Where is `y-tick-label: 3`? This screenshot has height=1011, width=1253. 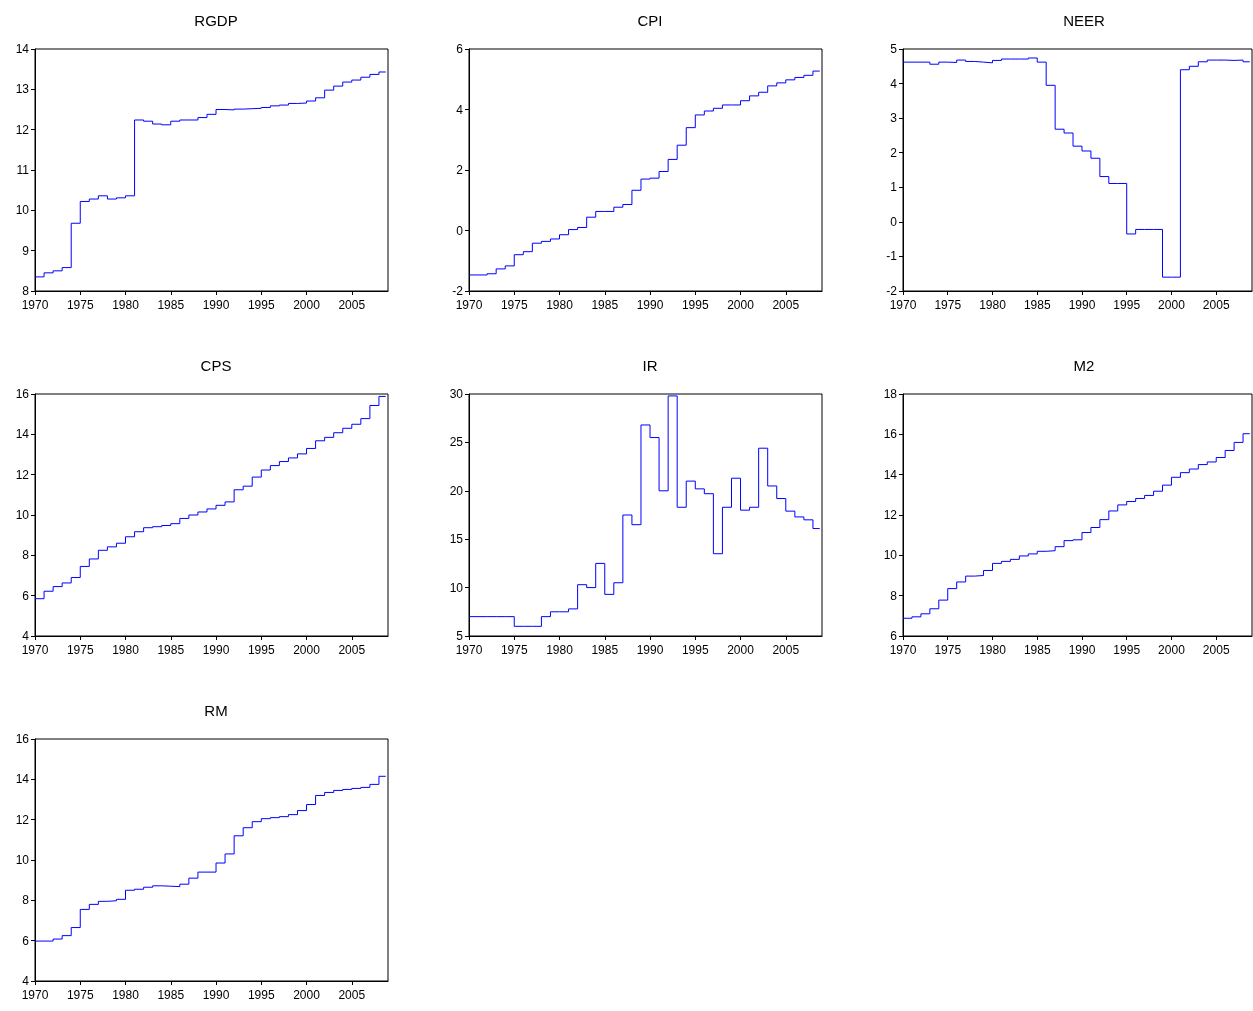 y-tick-label: 3 is located at coordinates (894, 118).